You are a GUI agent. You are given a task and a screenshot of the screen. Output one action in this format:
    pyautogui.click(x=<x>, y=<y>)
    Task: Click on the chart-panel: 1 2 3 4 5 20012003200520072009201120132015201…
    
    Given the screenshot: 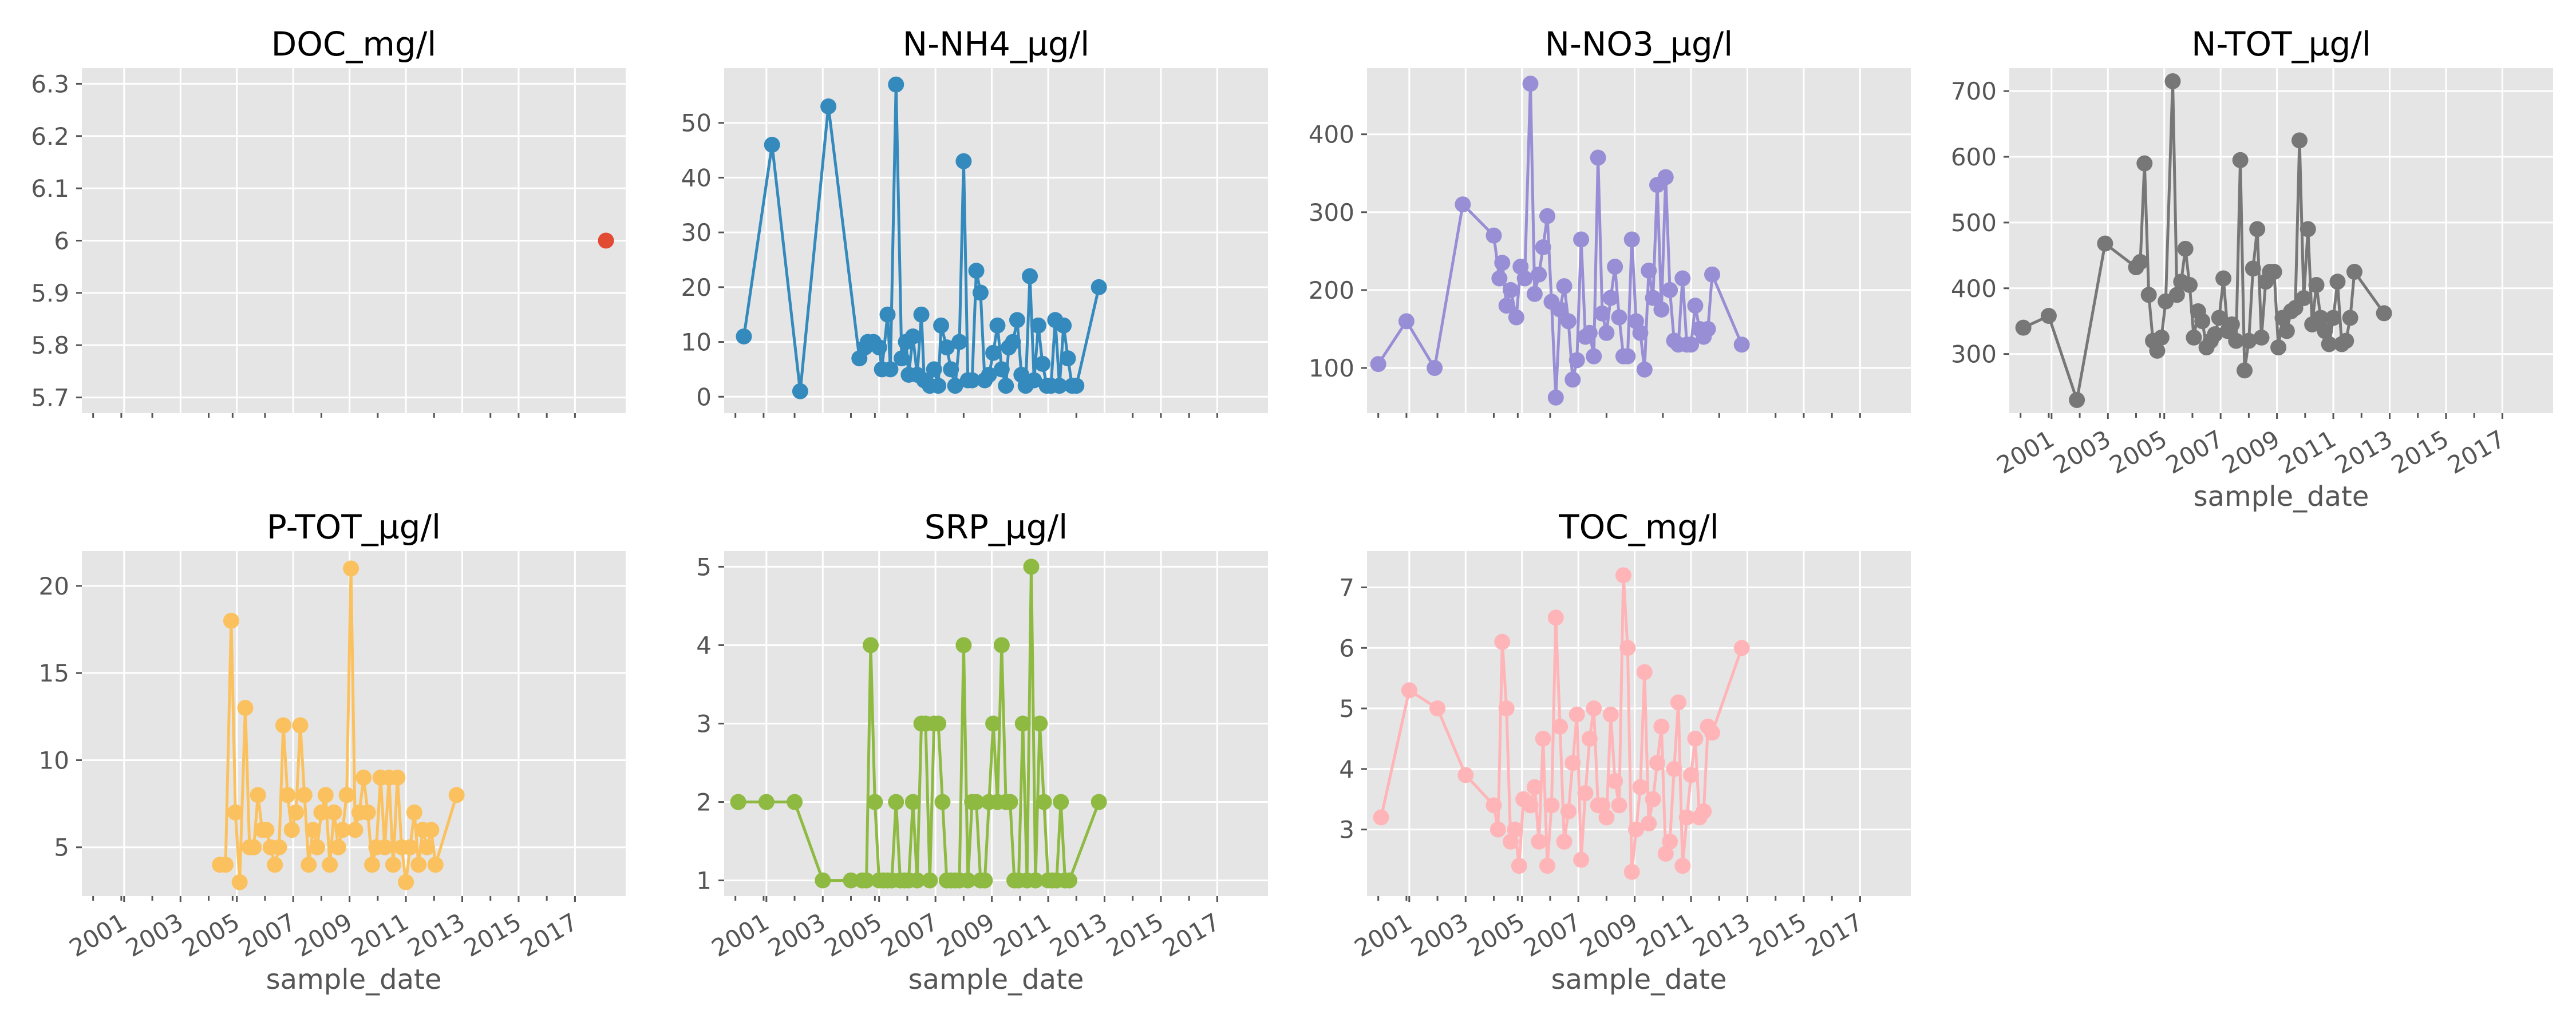 What is the action you would take?
    pyautogui.click(x=982, y=752)
    